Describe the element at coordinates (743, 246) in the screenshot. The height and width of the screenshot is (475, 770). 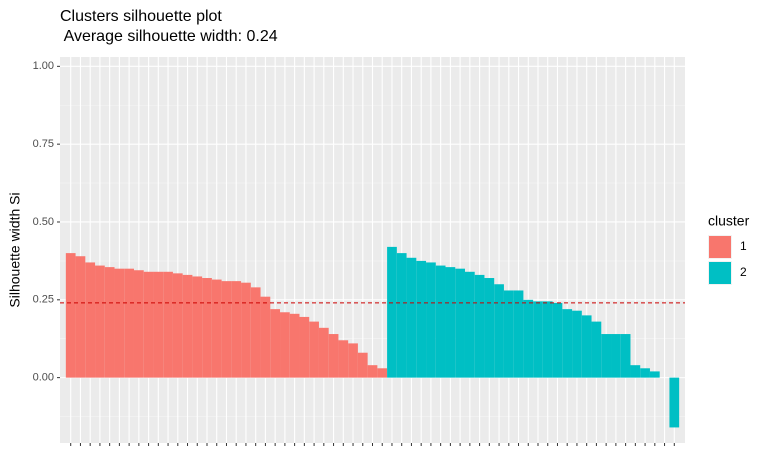
I see `legend-label: 1` at that location.